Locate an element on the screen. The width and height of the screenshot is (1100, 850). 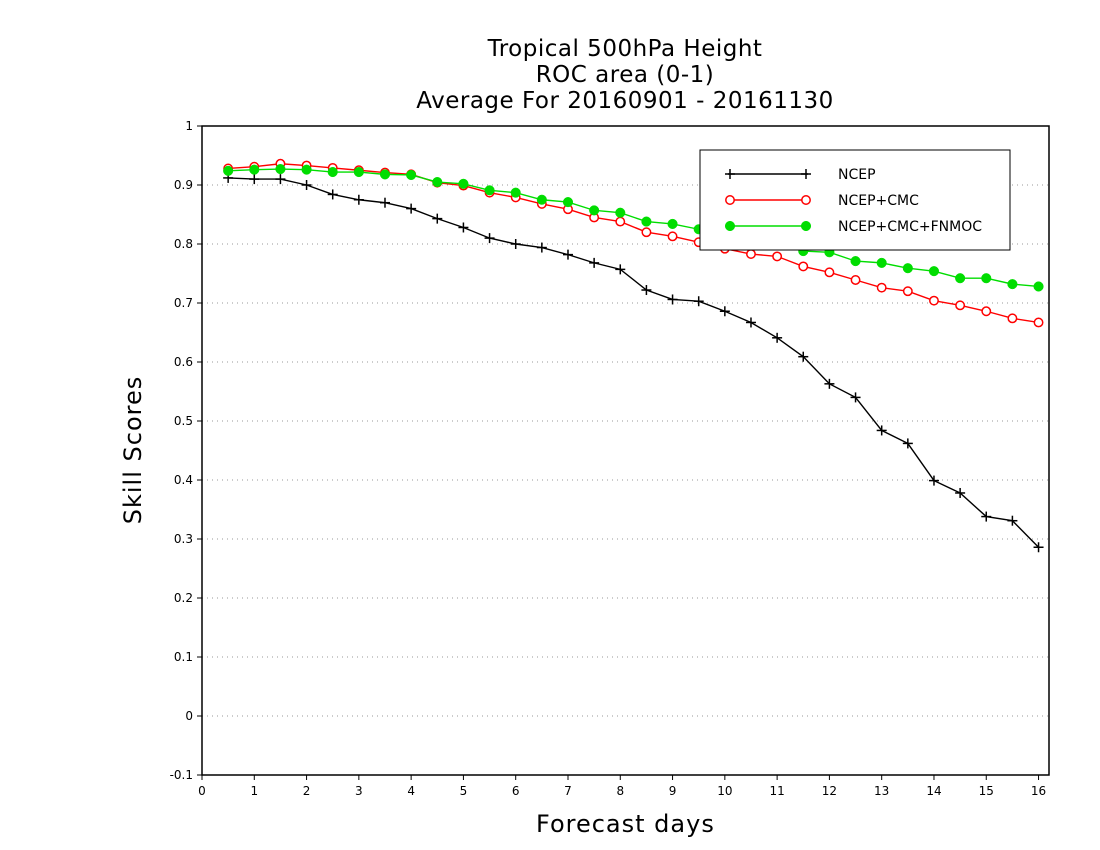
x-tick-label: 14 is located at coordinates (933, 791).